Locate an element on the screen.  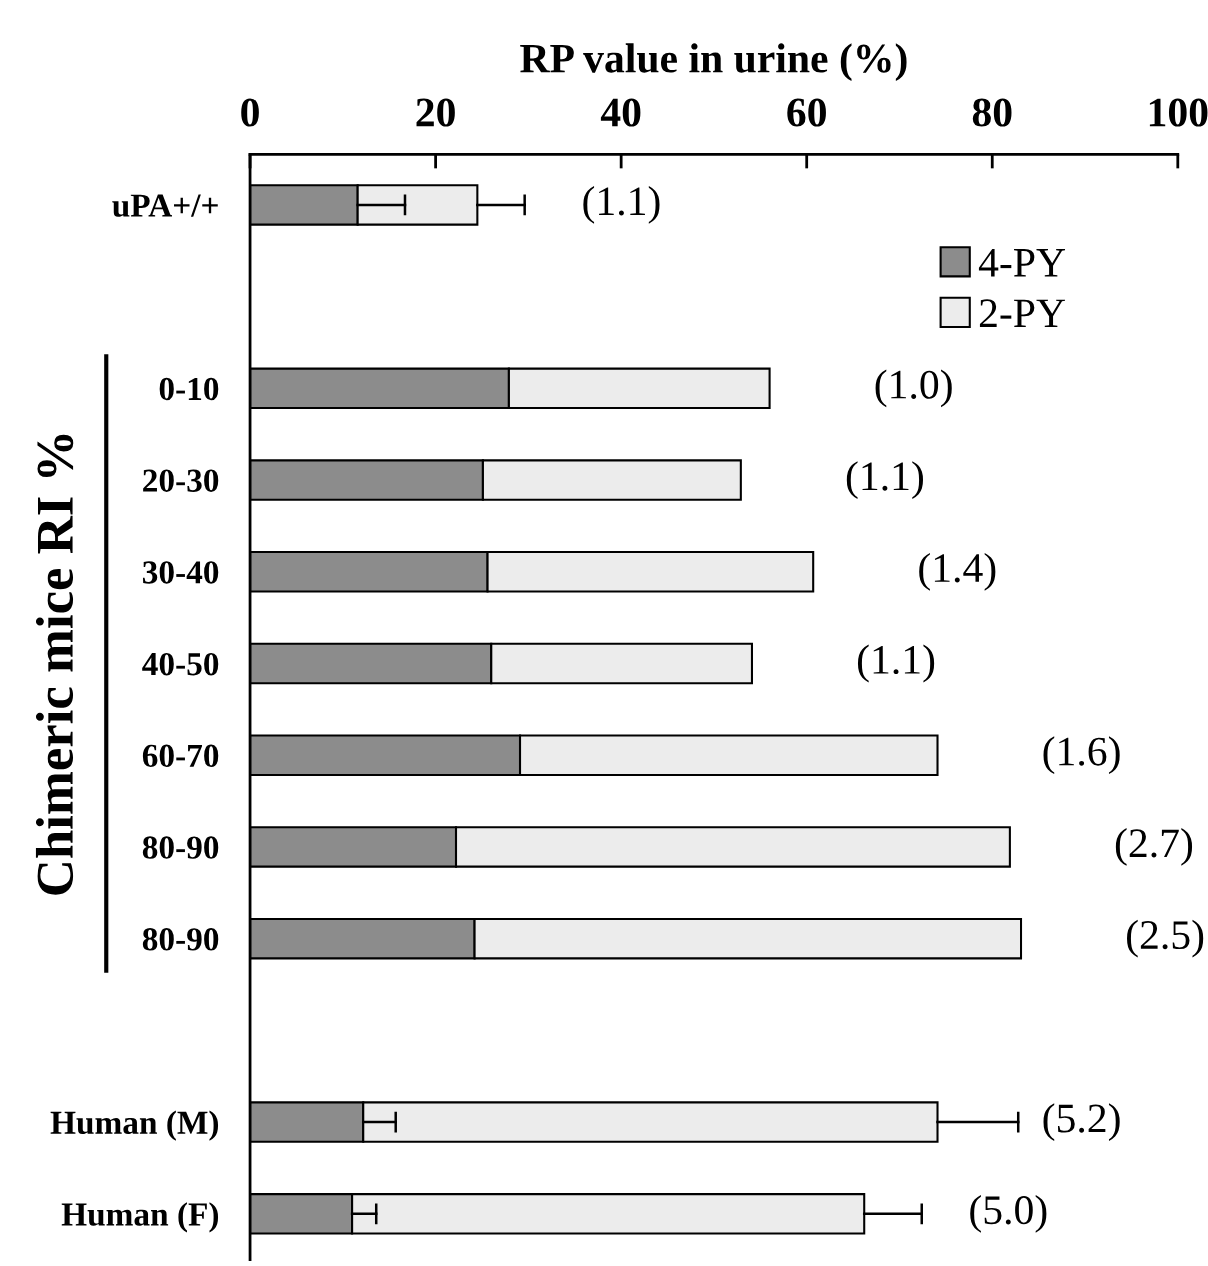
y-tick-label: 30-40 is located at coordinates (180, 572).